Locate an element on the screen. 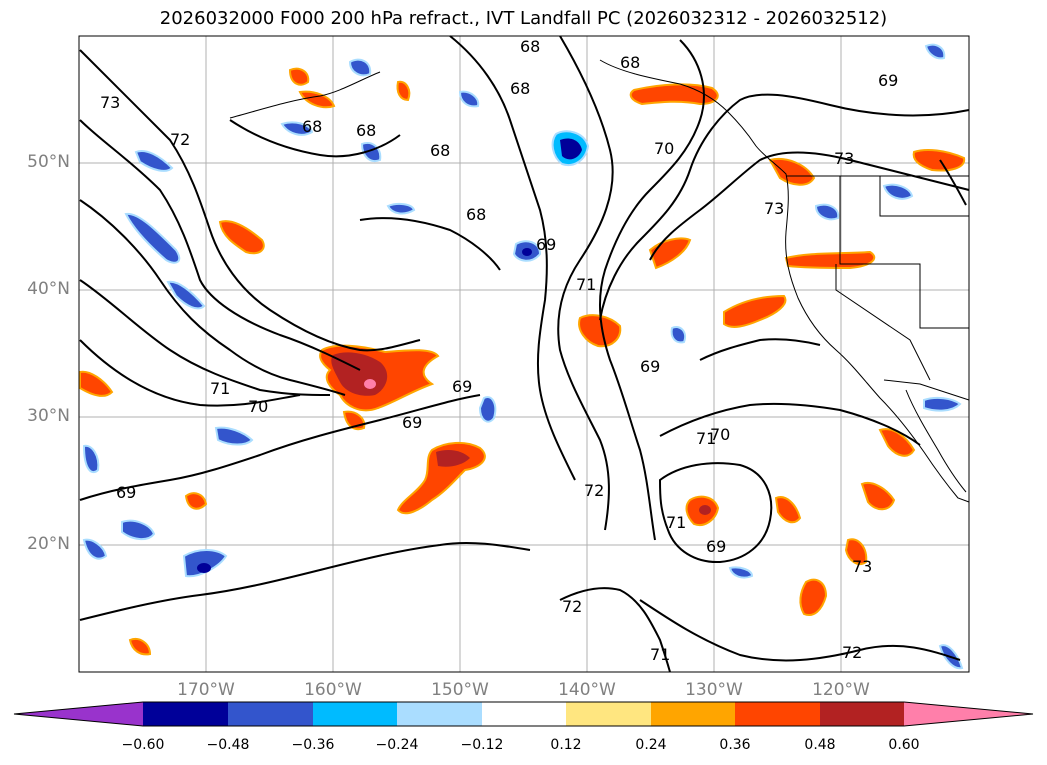 The image size is (1047, 765). colorbar-extend-low is located at coordinates (78, 714).